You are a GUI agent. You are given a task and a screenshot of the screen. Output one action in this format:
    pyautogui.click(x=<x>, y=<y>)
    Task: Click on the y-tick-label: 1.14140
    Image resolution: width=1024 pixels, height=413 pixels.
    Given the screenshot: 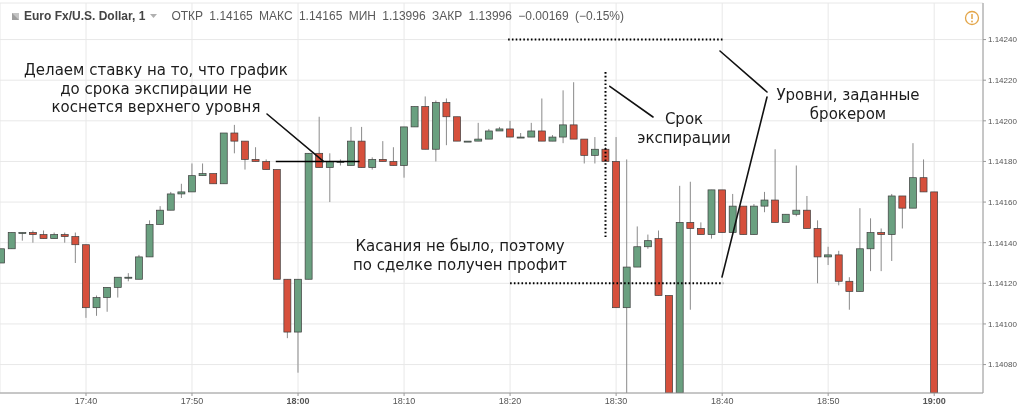 What is the action you would take?
    pyautogui.click(x=1003, y=243)
    